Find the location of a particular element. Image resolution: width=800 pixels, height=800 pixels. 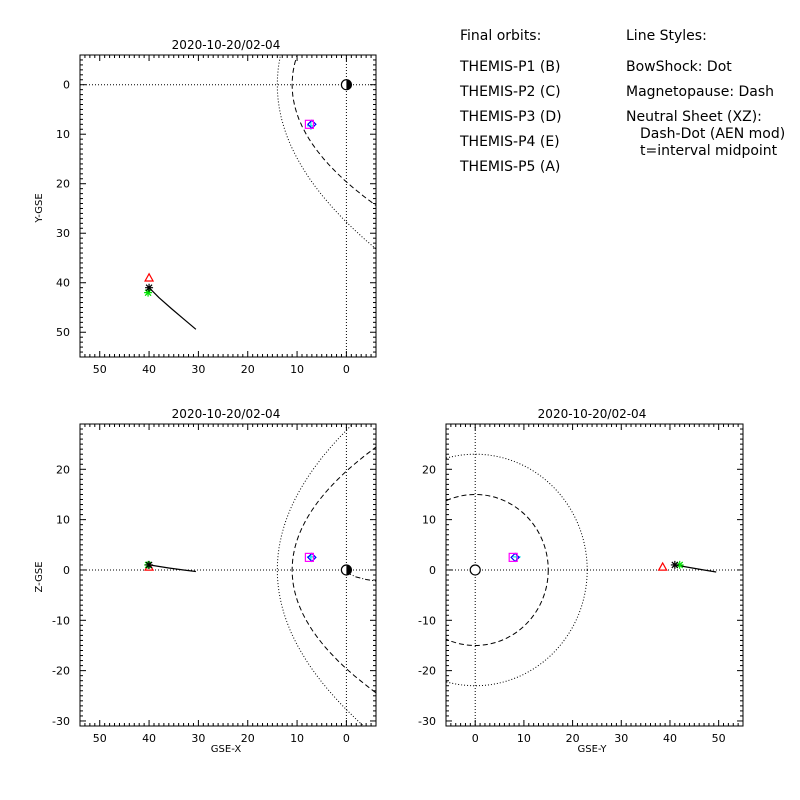

xy-plot-area is located at coordinates (228, 206).